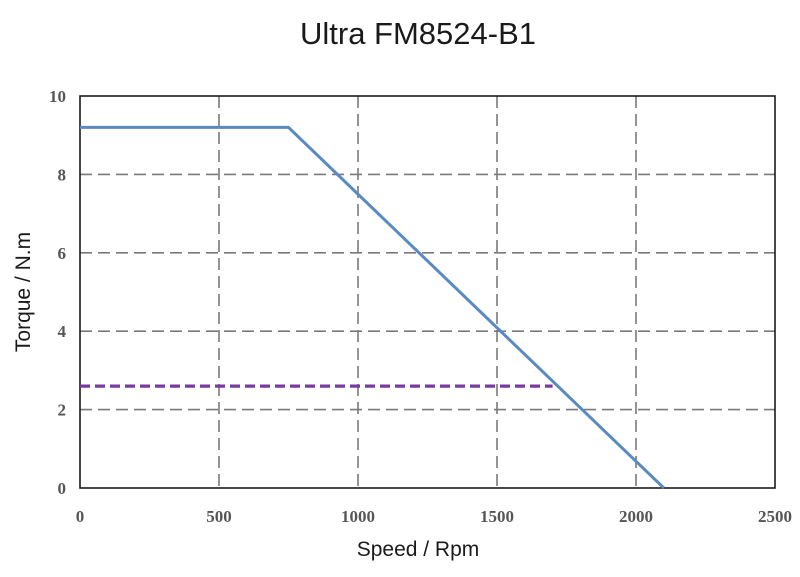  Describe the element at coordinates (62, 331) in the screenshot. I see `y-tick-label: 4` at that location.